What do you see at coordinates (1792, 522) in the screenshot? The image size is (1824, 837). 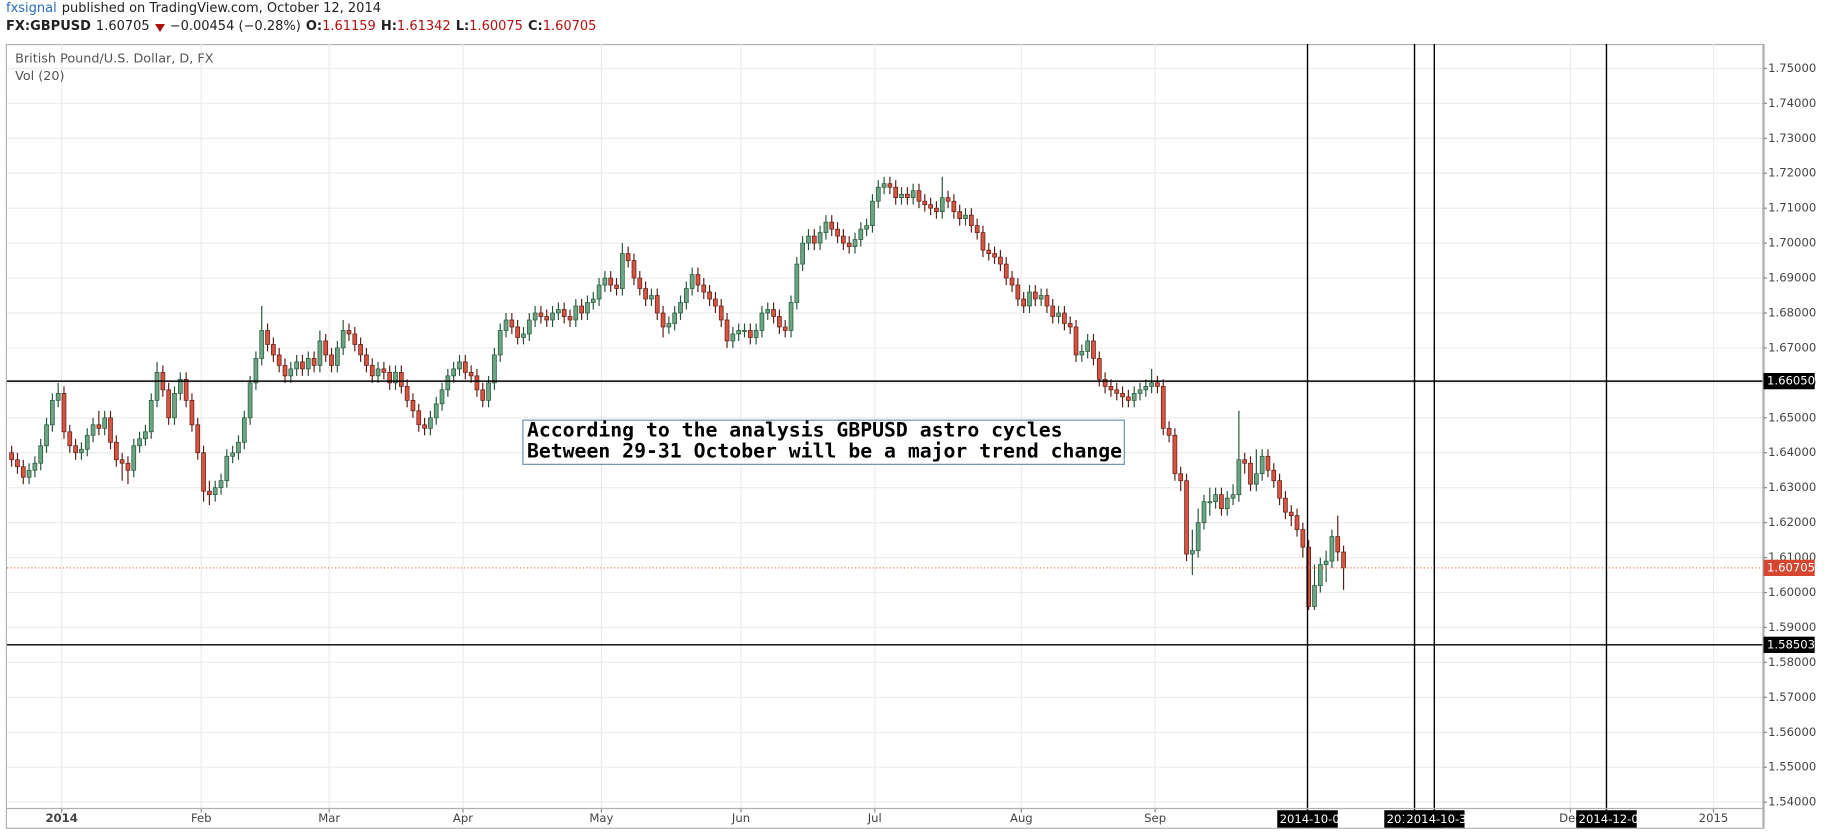 I see `y-tick-label: 1.62000` at bounding box center [1792, 522].